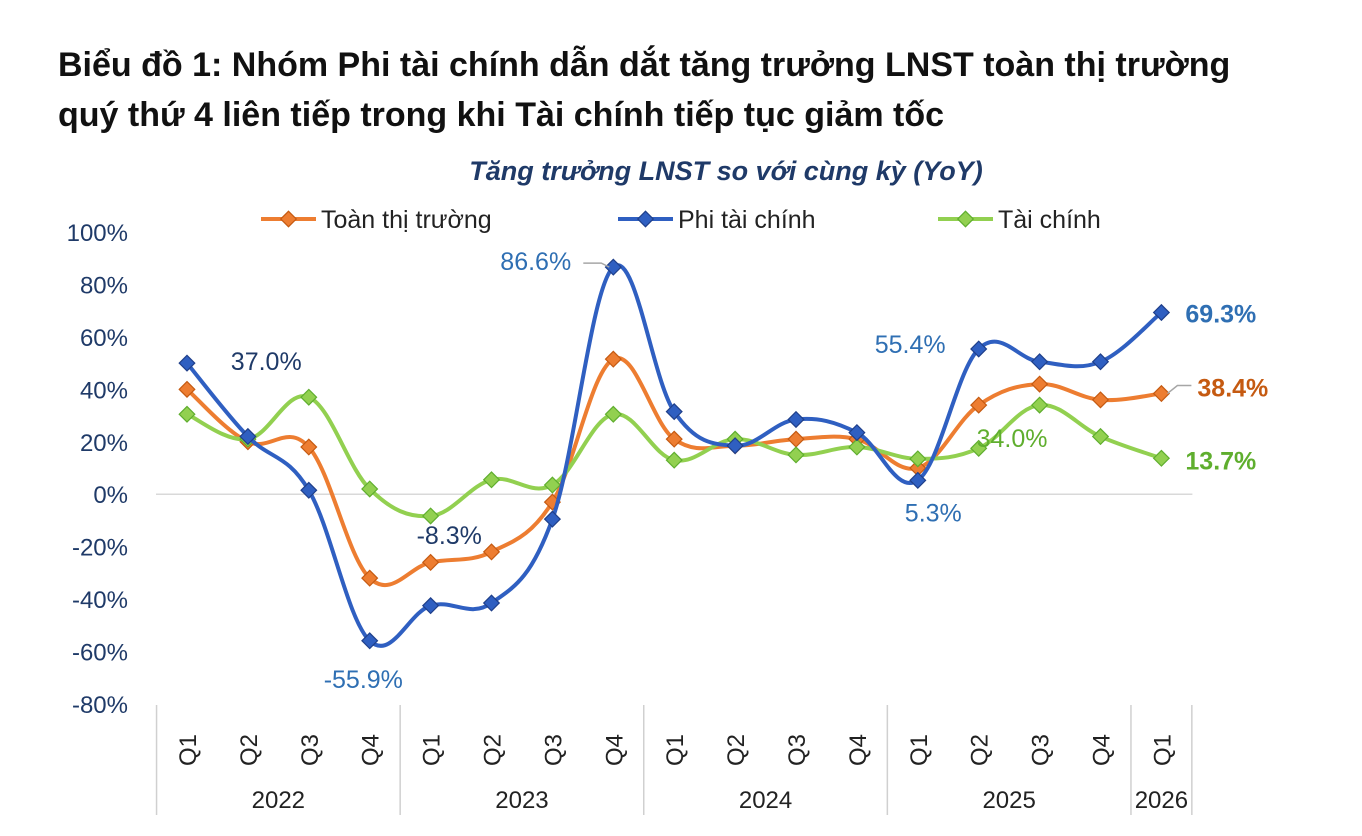 The width and height of the screenshot is (1362, 836). What do you see at coordinates (97, 233) in the screenshot?
I see `y-tick-label: 100%` at bounding box center [97, 233].